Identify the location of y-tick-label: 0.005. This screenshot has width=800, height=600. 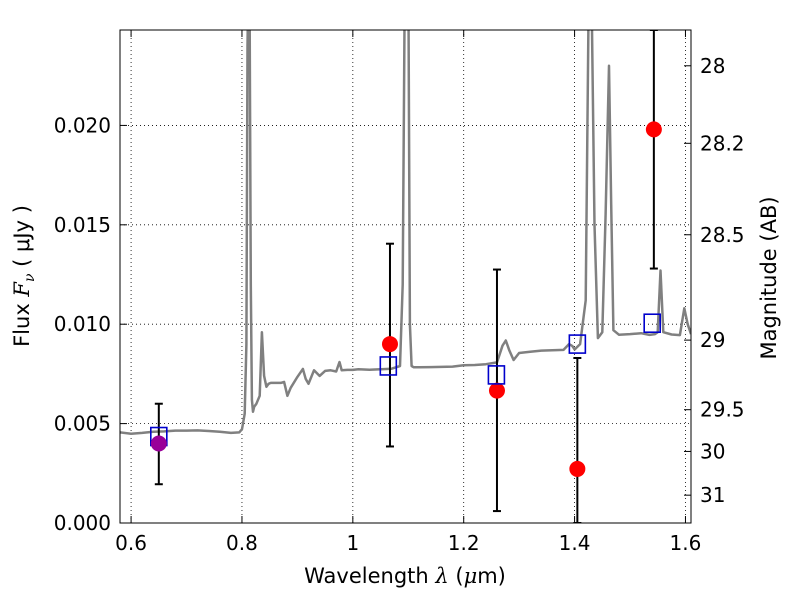
(82, 424).